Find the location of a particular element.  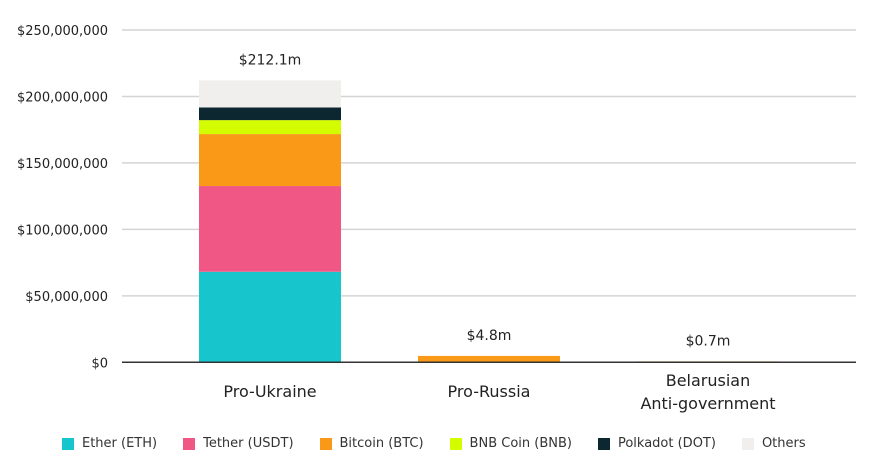

total-label: $0.7m is located at coordinates (708, 341).